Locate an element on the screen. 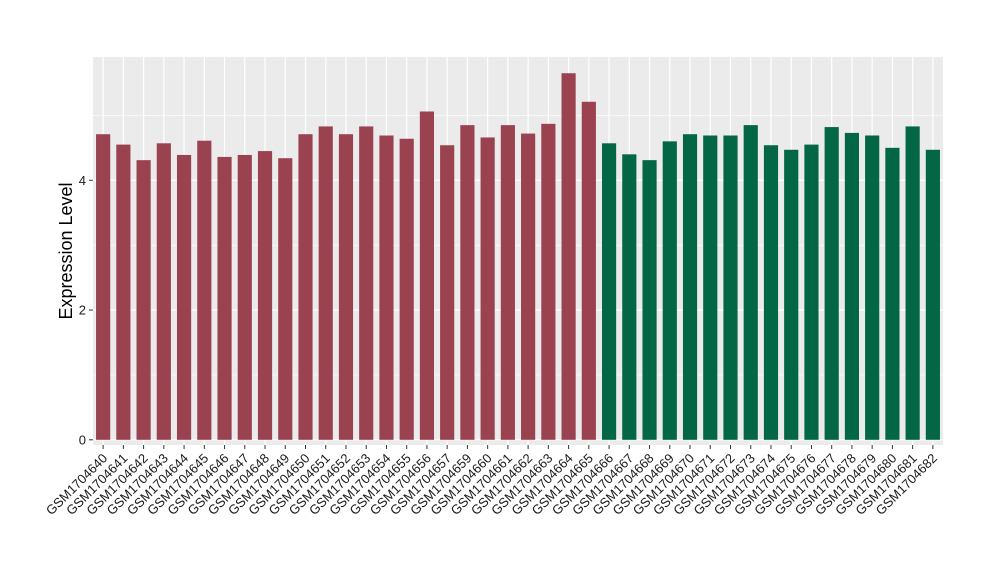 The image size is (1000, 580). bar-GSM1704666 is located at coordinates (609, 291).